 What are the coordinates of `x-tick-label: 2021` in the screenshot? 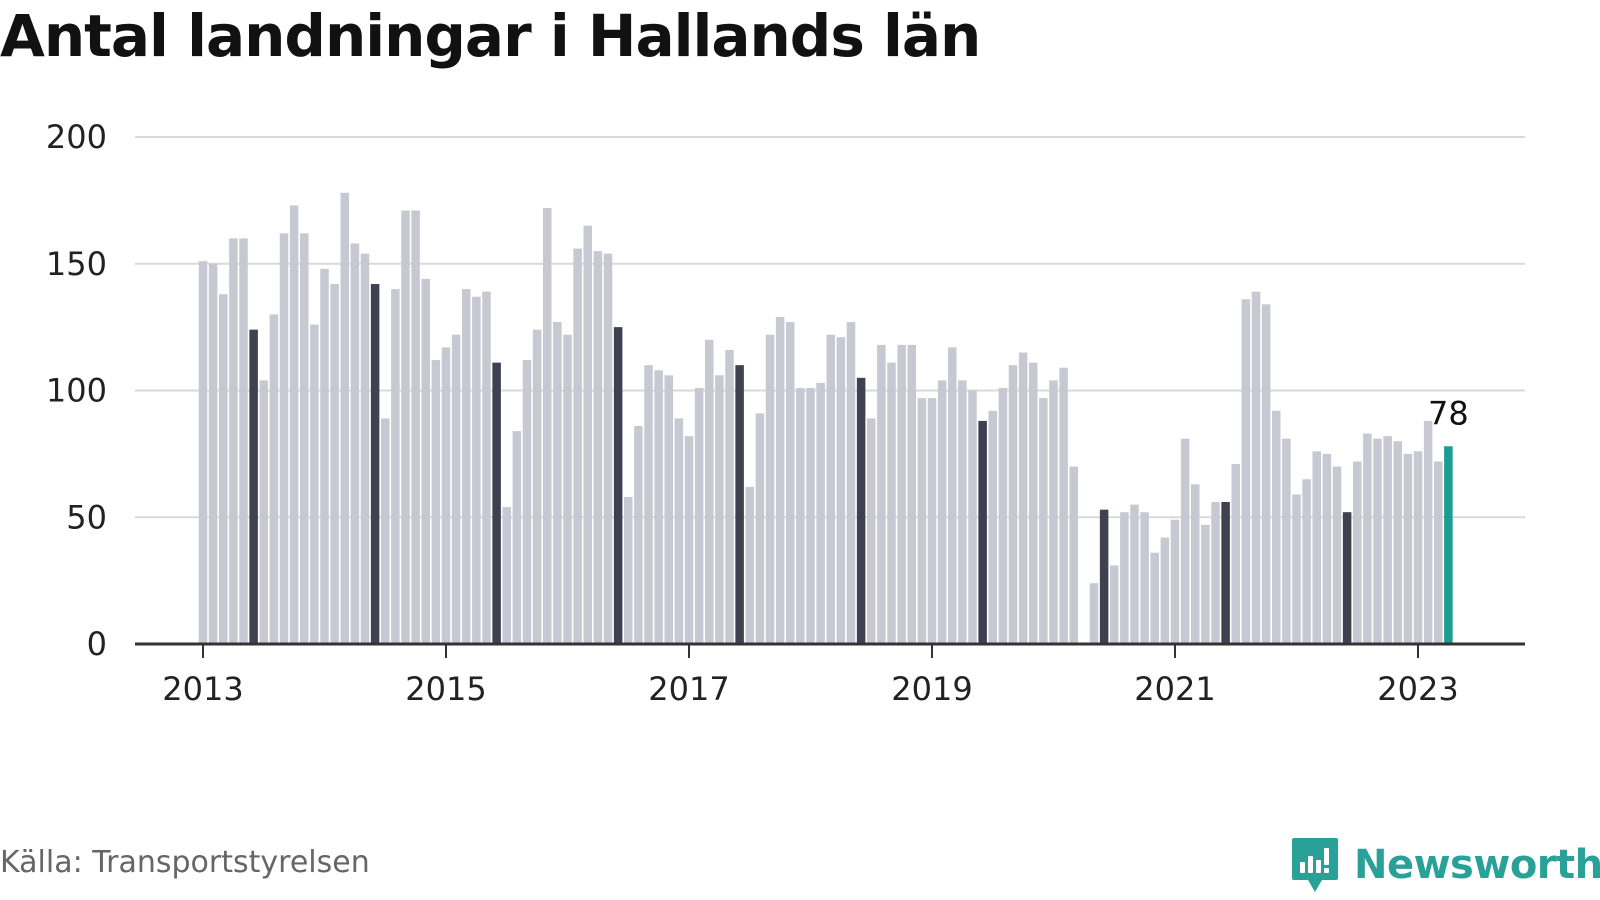 It's located at (1174, 689).